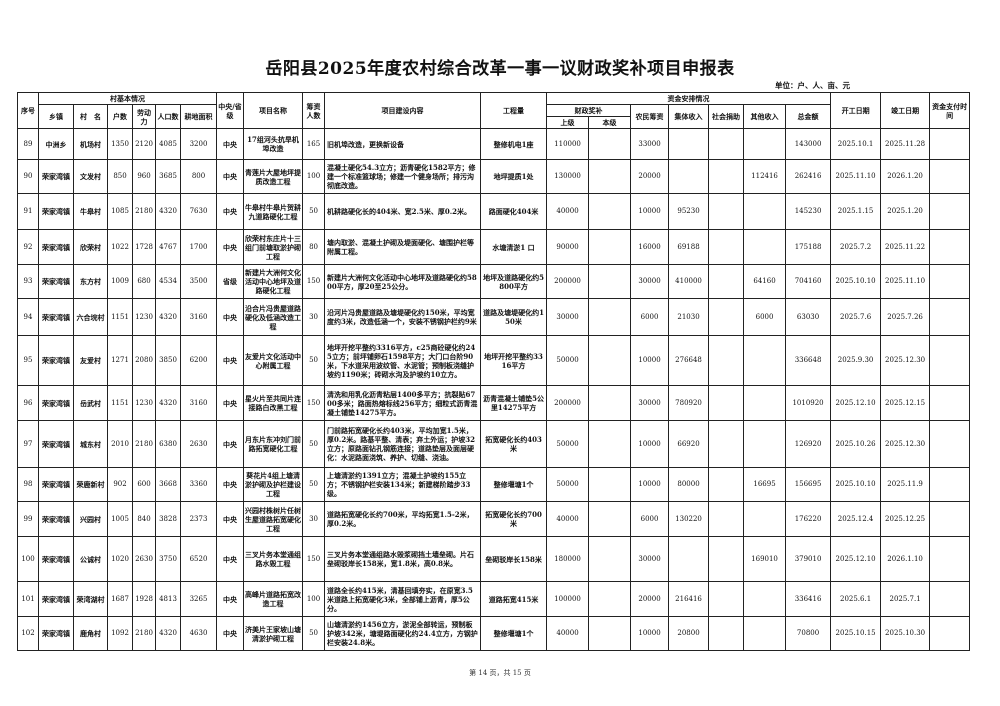 The width and height of the screenshot is (1000, 706). What do you see at coordinates (90, 176) in the screenshot?
I see `cell-village: 文发村` at bounding box center [90, 176].